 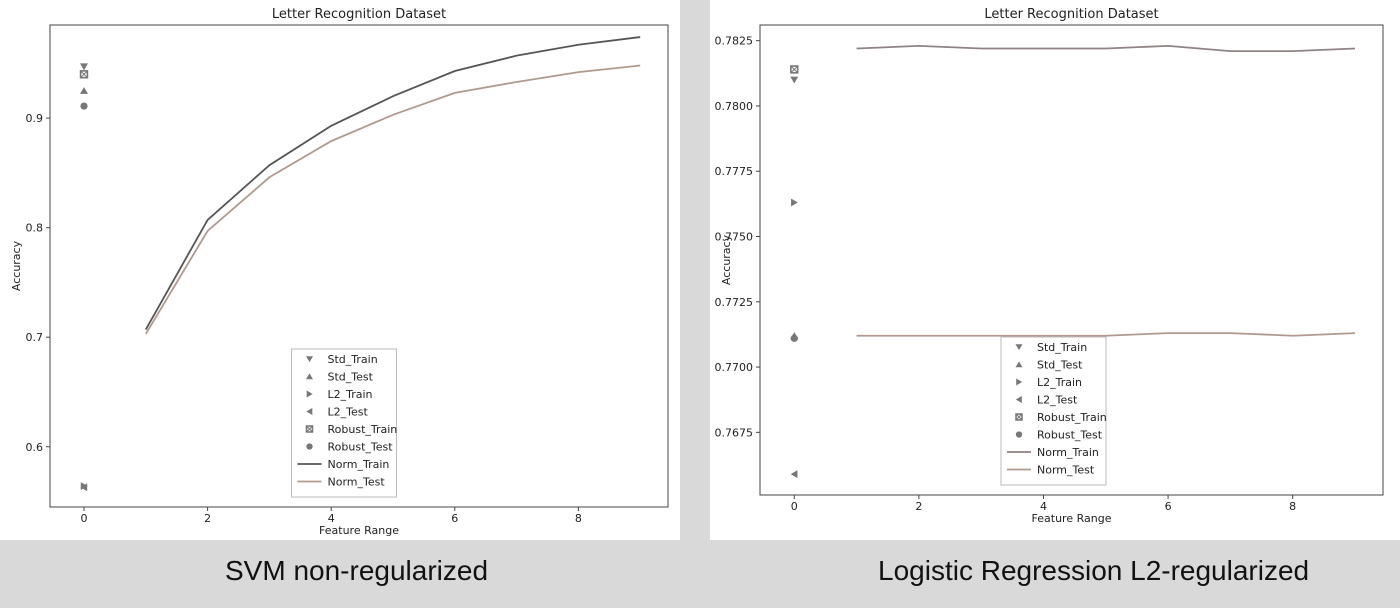 What do you see at coordinates (794, 202) in the screenshot?
I see `marker-l2-train` at bounding box center [794, 202].